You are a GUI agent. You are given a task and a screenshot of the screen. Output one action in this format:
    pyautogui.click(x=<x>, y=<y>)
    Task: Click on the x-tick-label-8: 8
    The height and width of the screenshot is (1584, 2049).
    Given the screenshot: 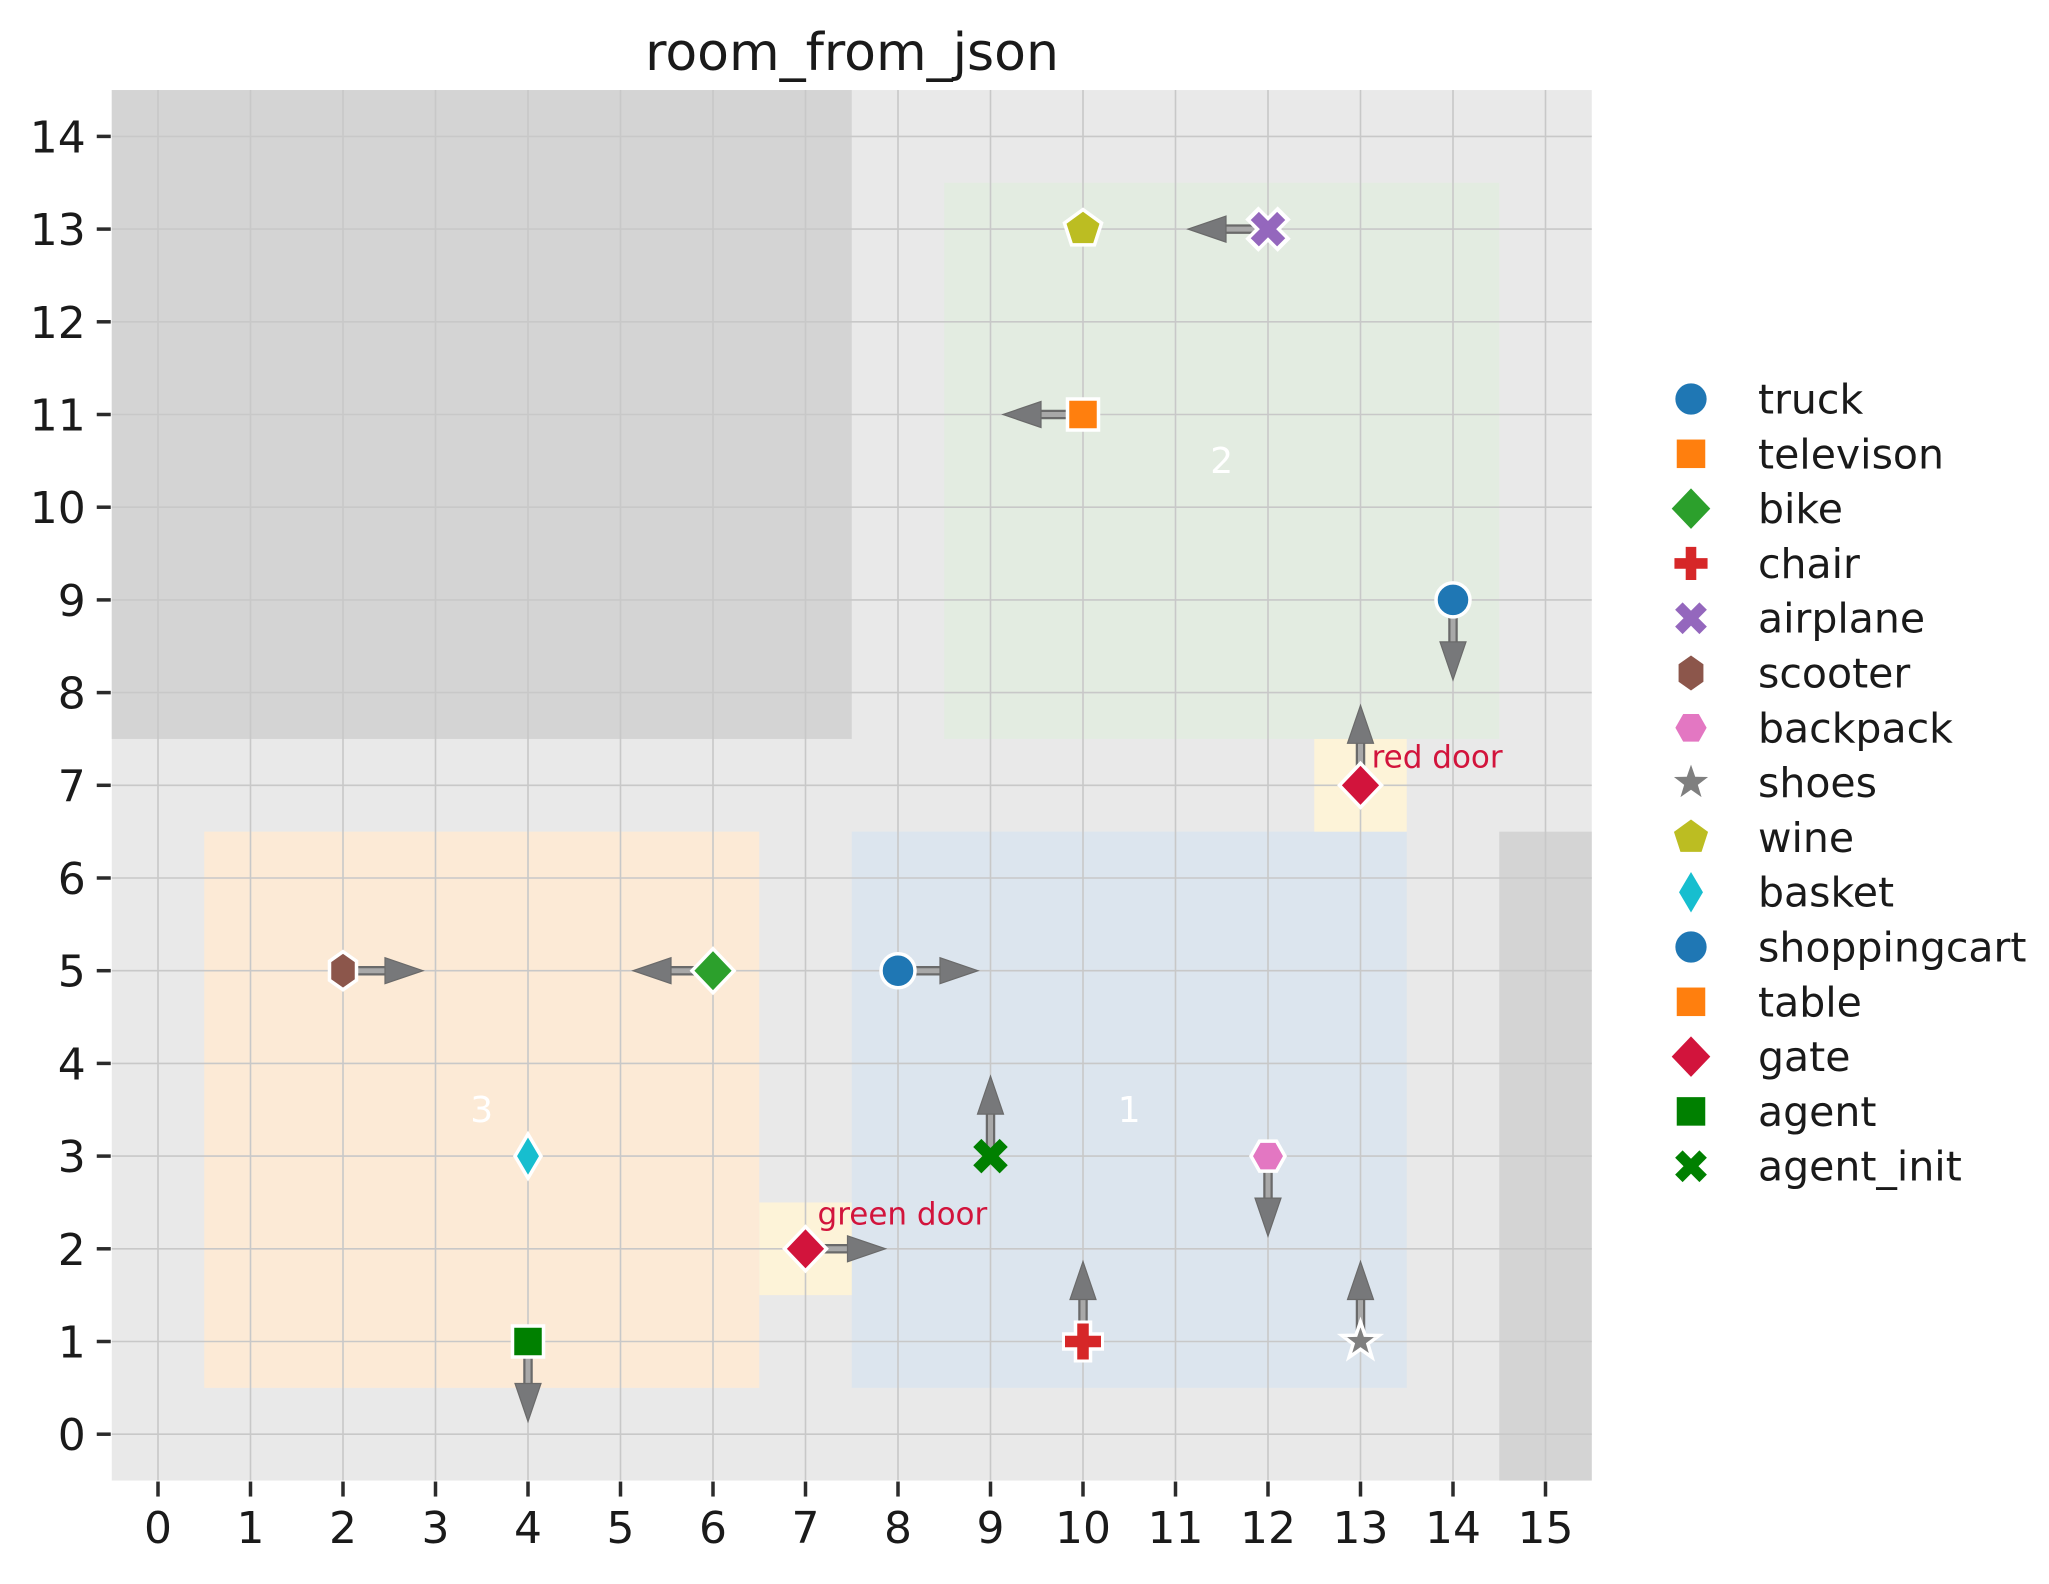 What is the action you would take?
    pyautogui.click(x=898, y=1528)
    